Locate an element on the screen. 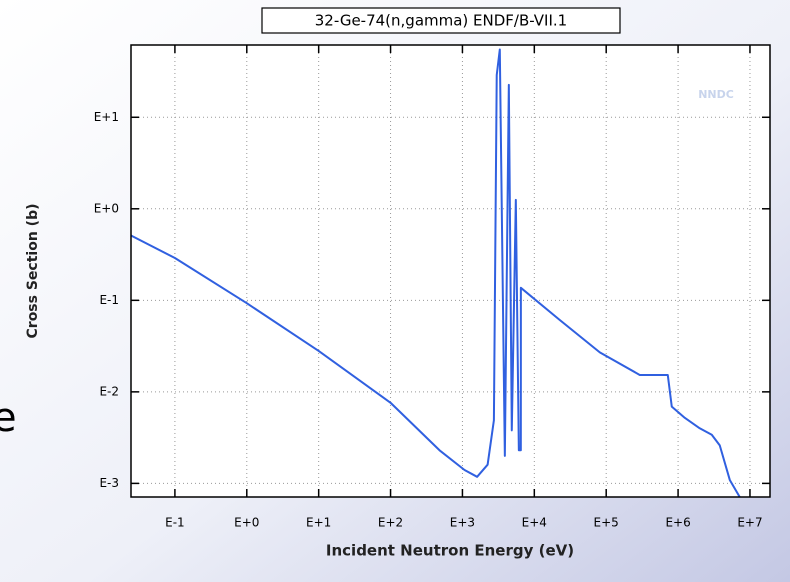  x-tick-label: E+1 is located at coordinates (318, 523).